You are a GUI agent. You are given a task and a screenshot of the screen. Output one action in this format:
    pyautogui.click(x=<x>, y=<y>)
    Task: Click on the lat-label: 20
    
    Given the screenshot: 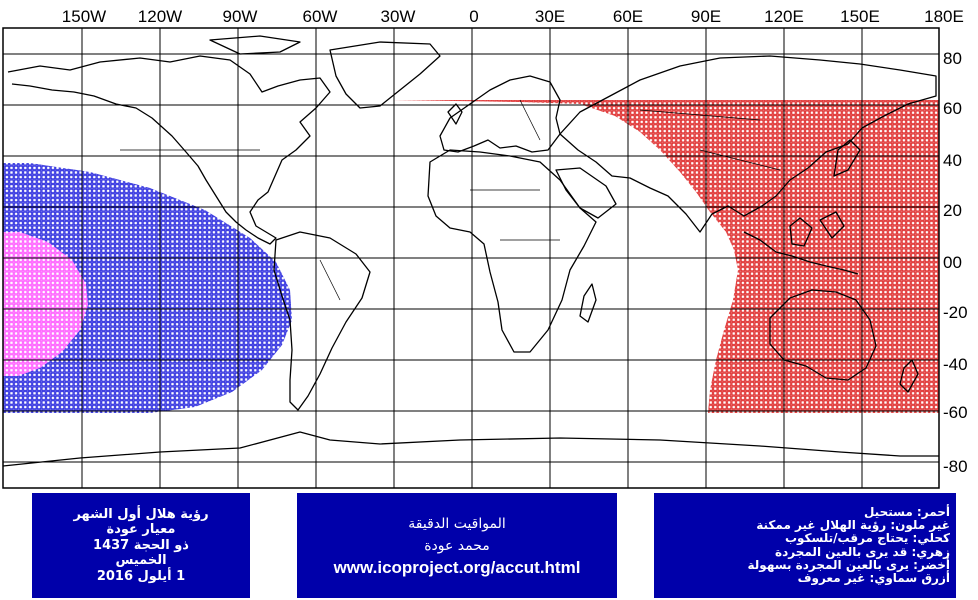 What is the action you would take?
    pyautogui.click(x=952, y=210)
    